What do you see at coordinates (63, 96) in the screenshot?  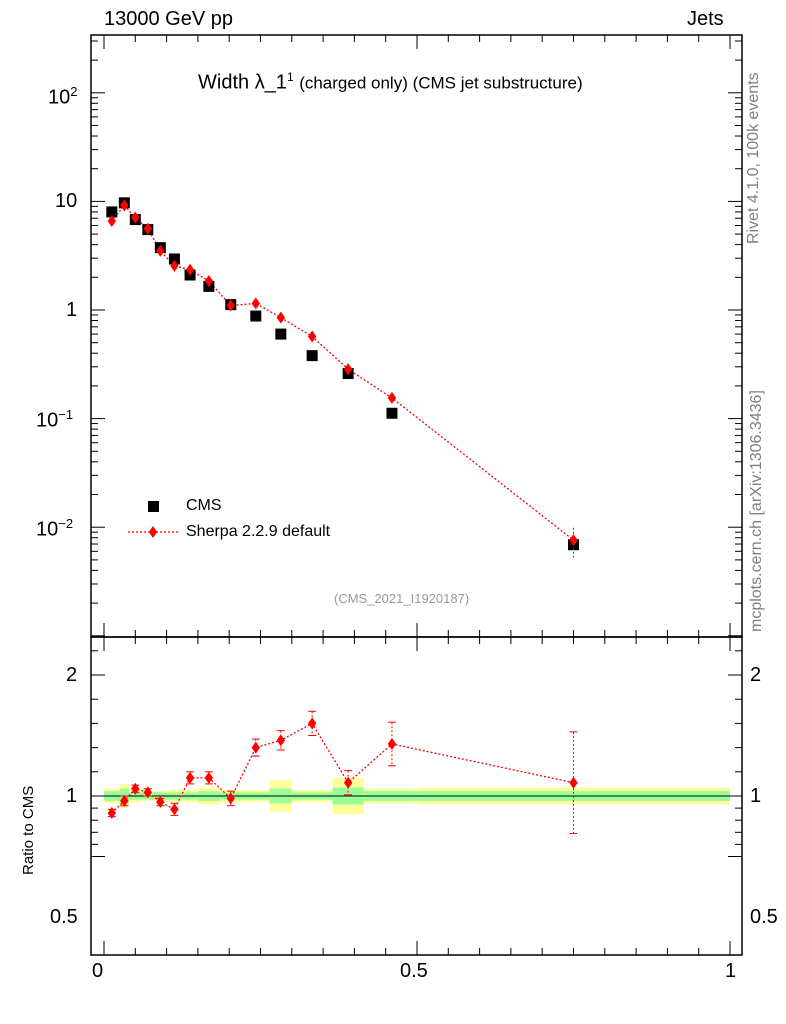 I see `main-ytick-label: 10²` at bounding box center [63, 96].